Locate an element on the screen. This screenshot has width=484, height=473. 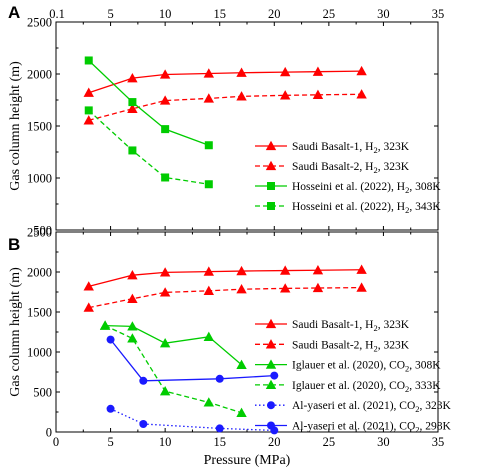
panel-a-series-3-line is located at coordinates (149, 103).